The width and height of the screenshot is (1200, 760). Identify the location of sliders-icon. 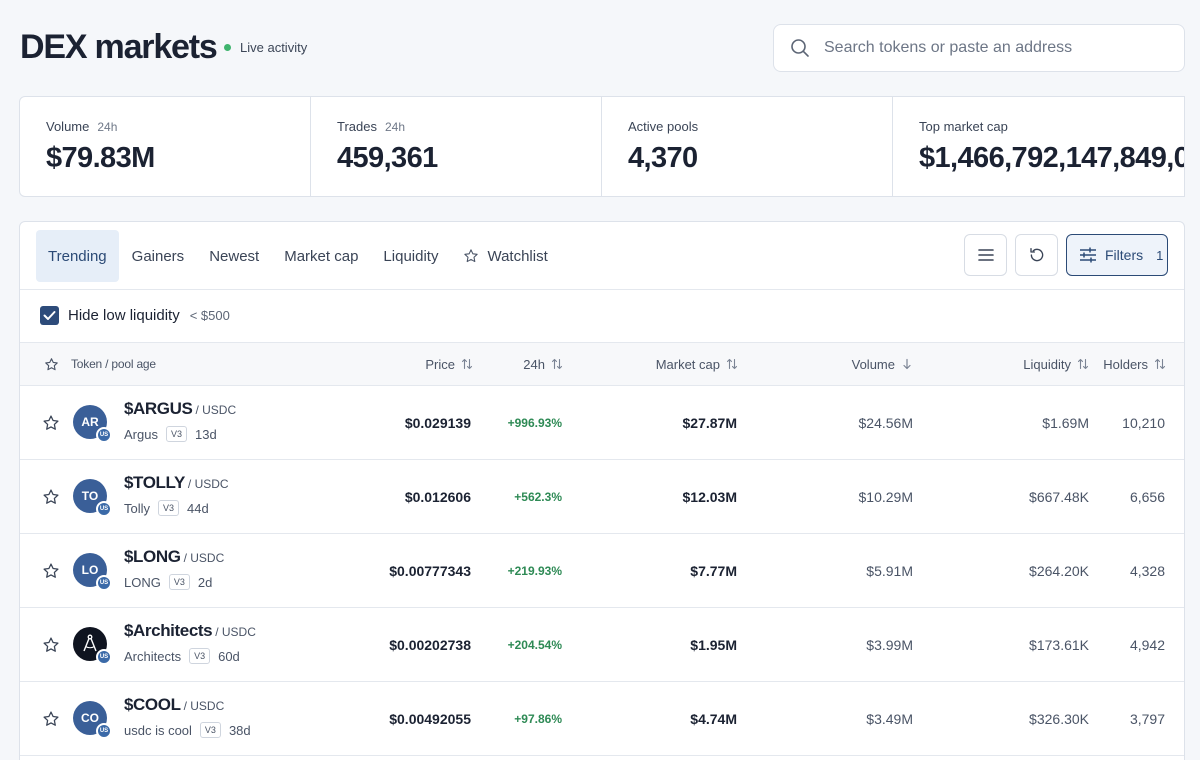
(1088, 255).